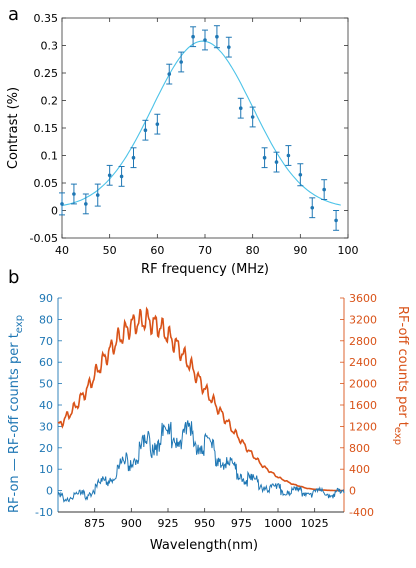 The width and height of the screenshot is (416, 568). I want to click on panel-b-x-tick-label: 1000, so click(278, 523).